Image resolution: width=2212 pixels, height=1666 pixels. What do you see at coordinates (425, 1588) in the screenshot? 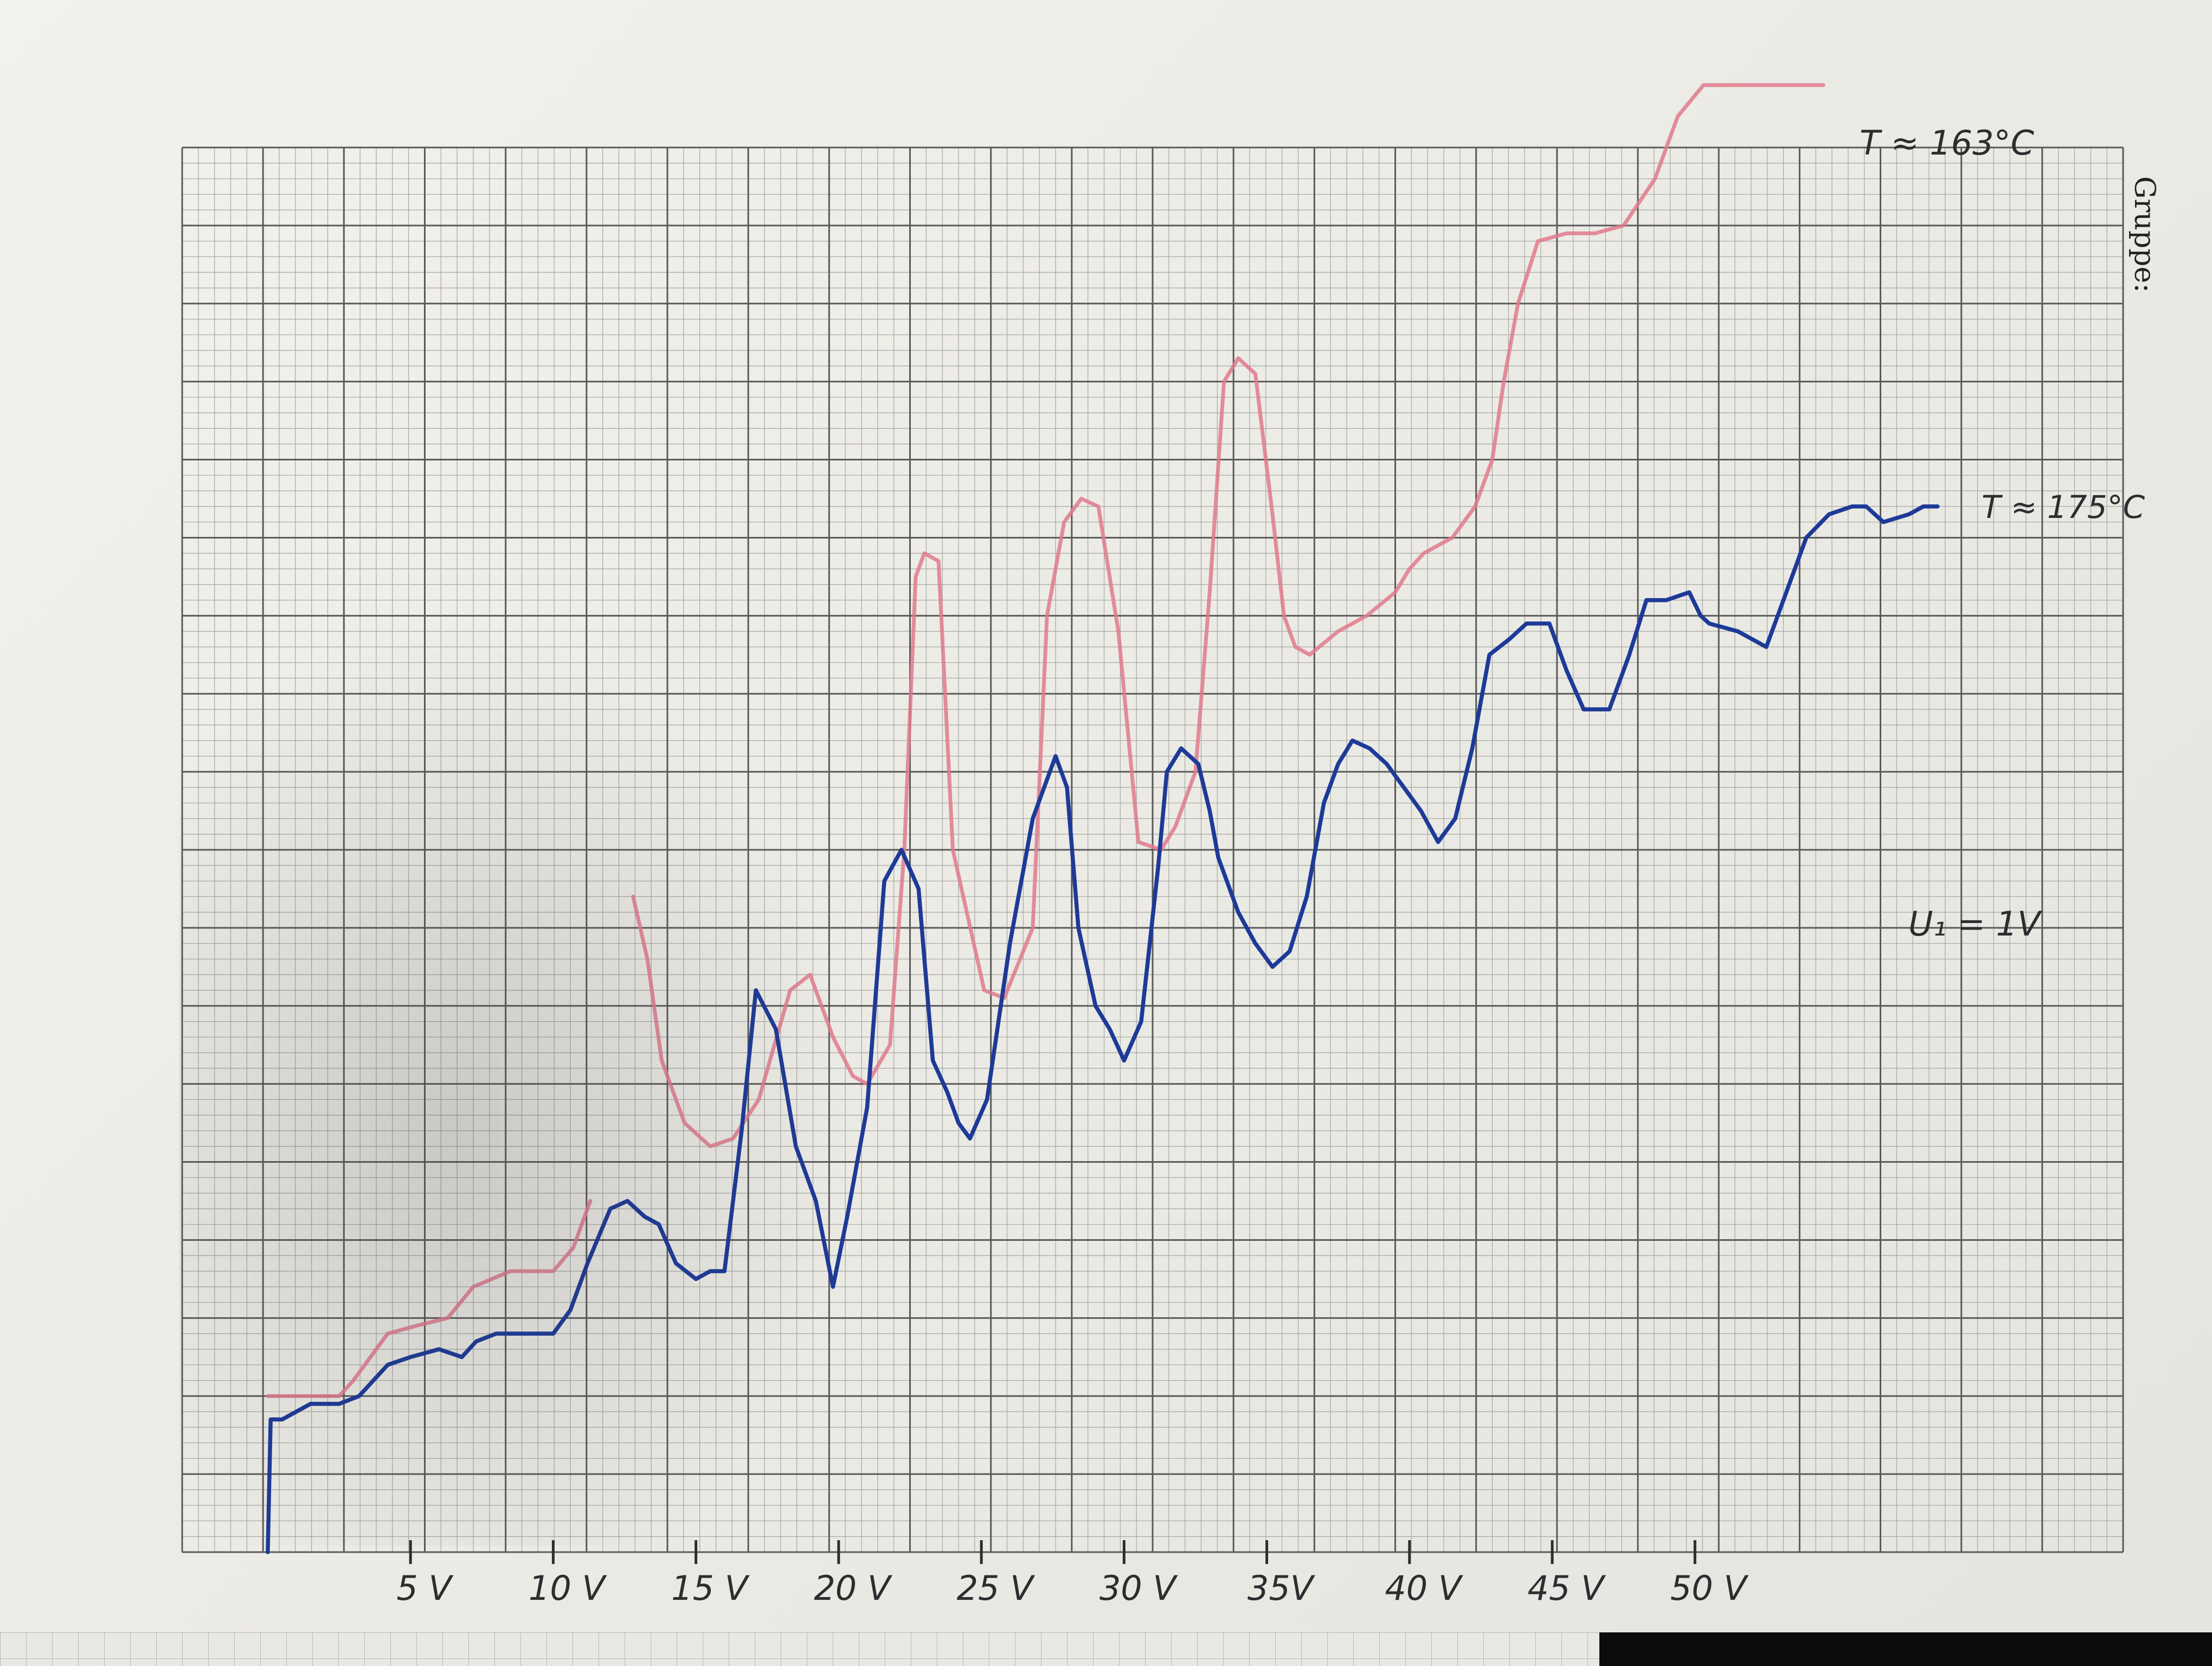
I see `x-tick-label: 5 V` at bounding box center [425, 1588].